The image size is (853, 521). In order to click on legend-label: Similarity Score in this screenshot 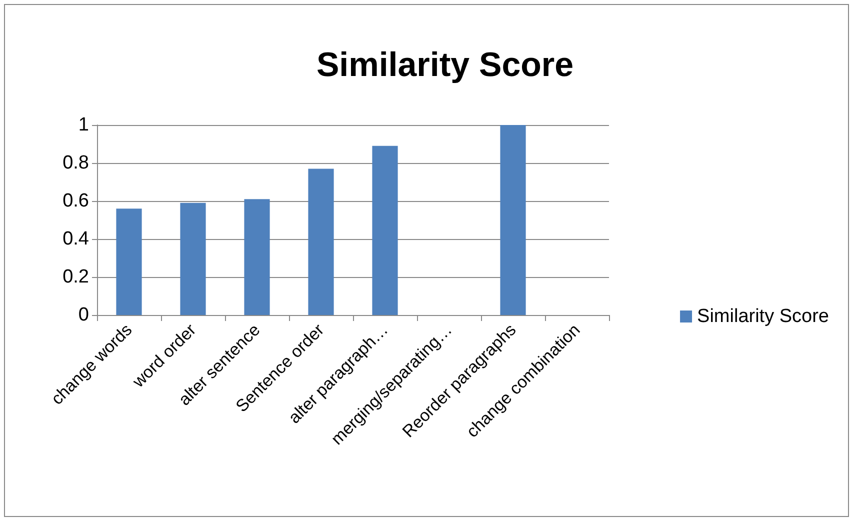, I will do `click(763, 316)`.